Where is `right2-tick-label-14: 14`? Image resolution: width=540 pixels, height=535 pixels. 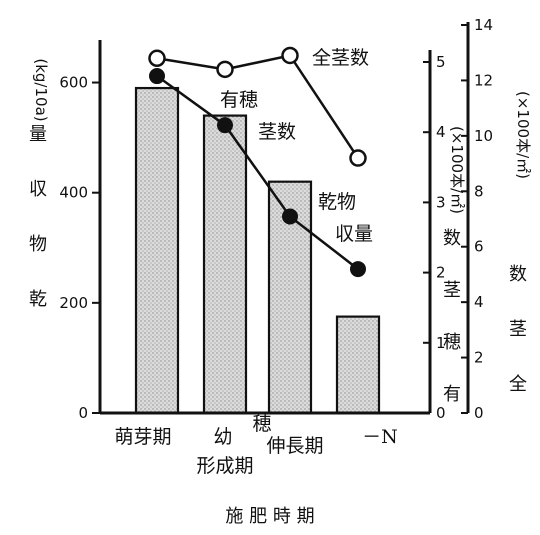 right2-tick-label-14: 14 is located at coordinates (483, 25).